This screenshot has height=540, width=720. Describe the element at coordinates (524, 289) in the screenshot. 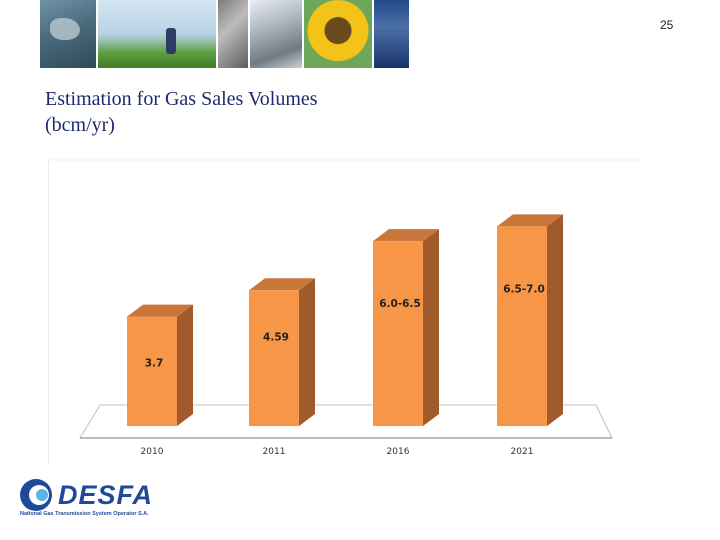

I see `data-label-2021: 6.5-7.0` at that location.